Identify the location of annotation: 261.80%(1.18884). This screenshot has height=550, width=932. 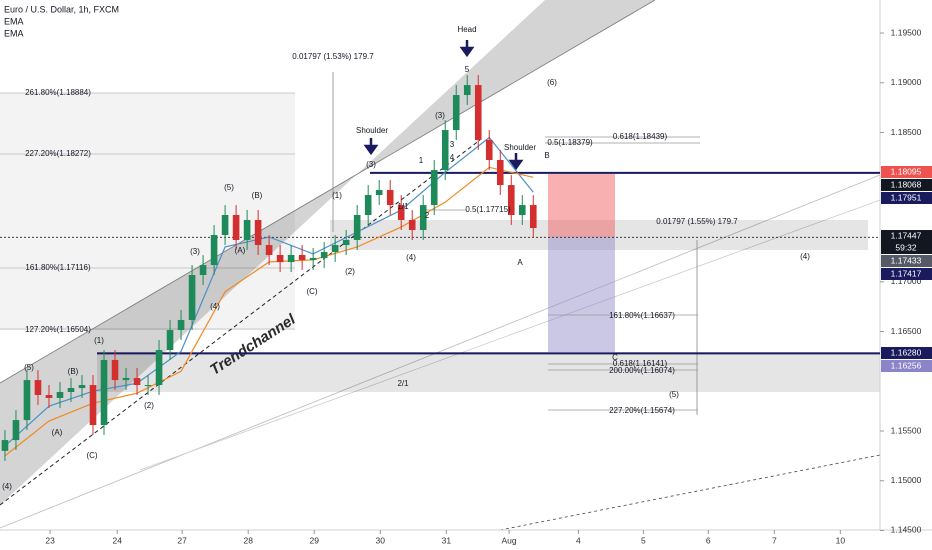
(58, 92).